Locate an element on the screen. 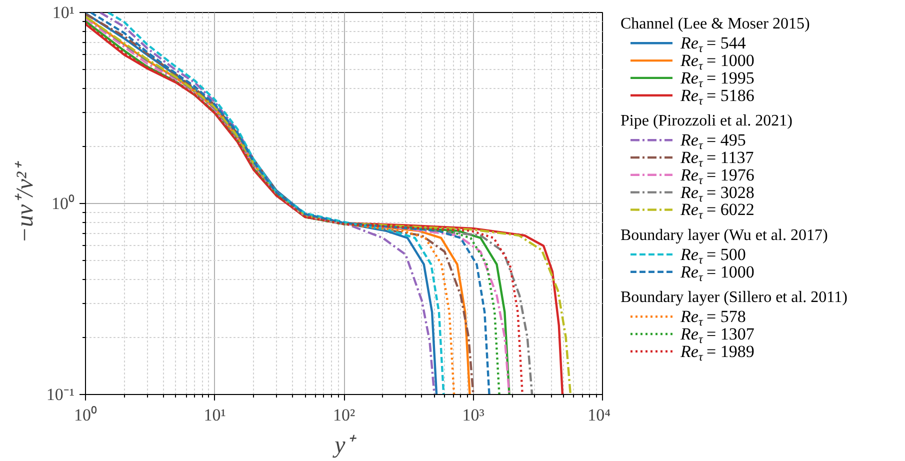 The image size is (905, 461). y-tick-label: 10¹ is located at coordinates (63, 12).